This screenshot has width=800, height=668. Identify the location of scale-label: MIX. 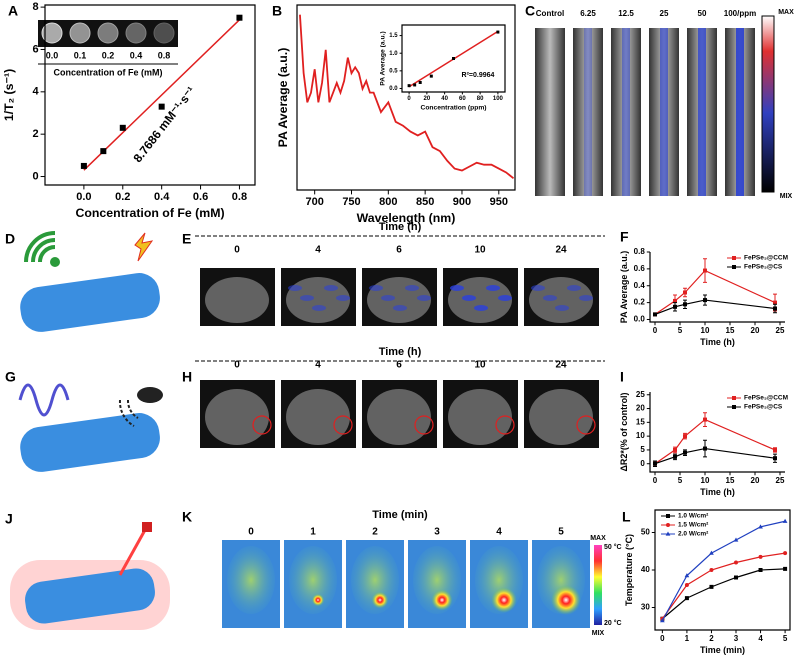
(598, 633).